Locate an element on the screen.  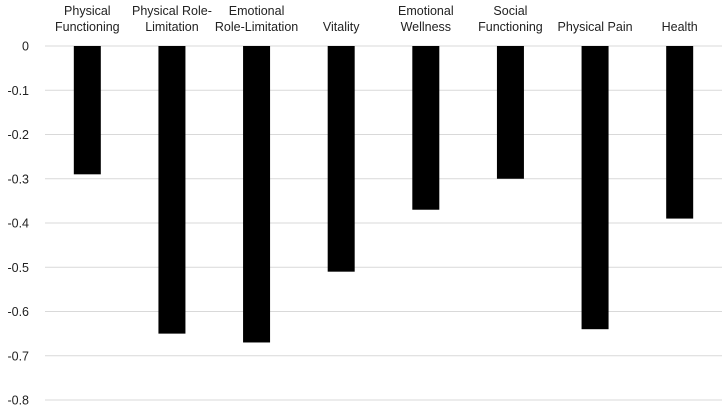
y-tick-label: -0.2 is located at coordinates (18, 135).